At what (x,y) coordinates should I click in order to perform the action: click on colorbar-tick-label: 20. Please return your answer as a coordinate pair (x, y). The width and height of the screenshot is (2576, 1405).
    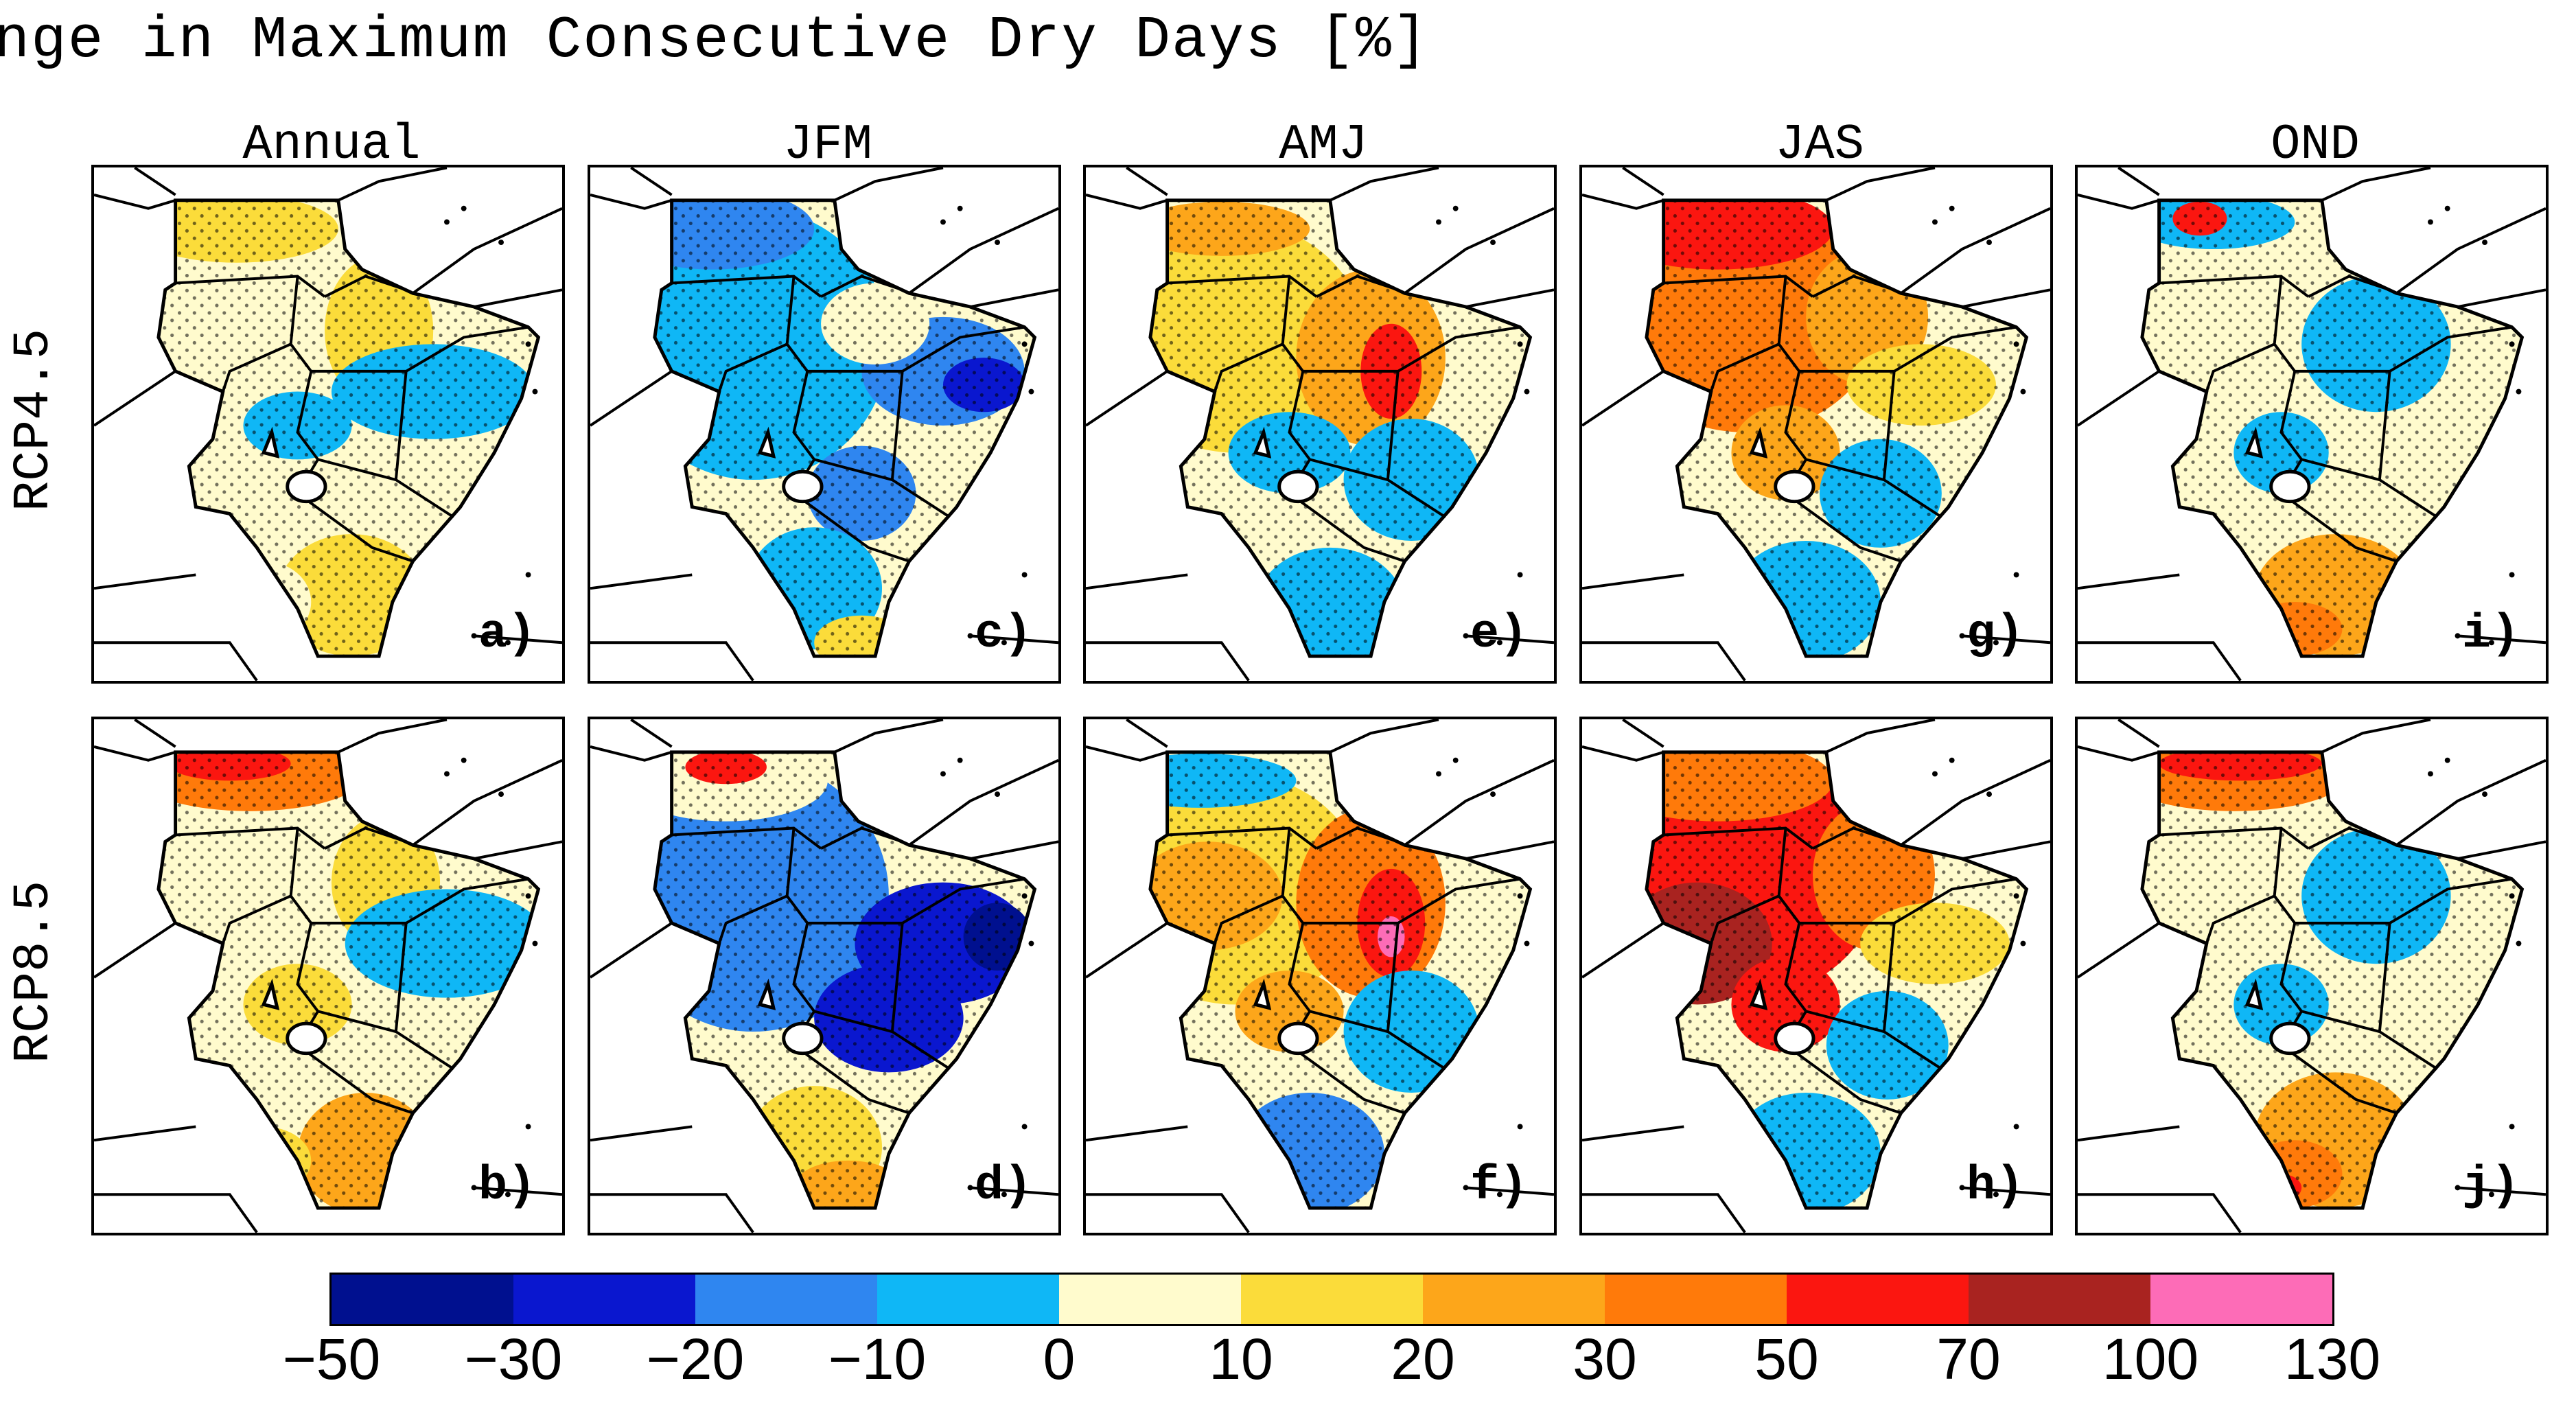
    Looking at the image, I should click on (1423, 1359).